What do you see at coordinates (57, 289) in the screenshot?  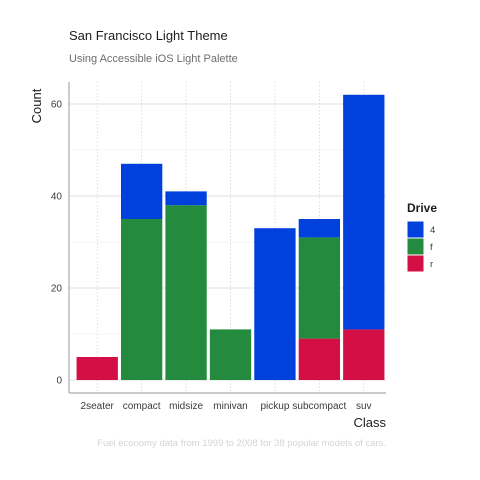 I see `y-tick-label: 20` at bounding box center [57, 289].